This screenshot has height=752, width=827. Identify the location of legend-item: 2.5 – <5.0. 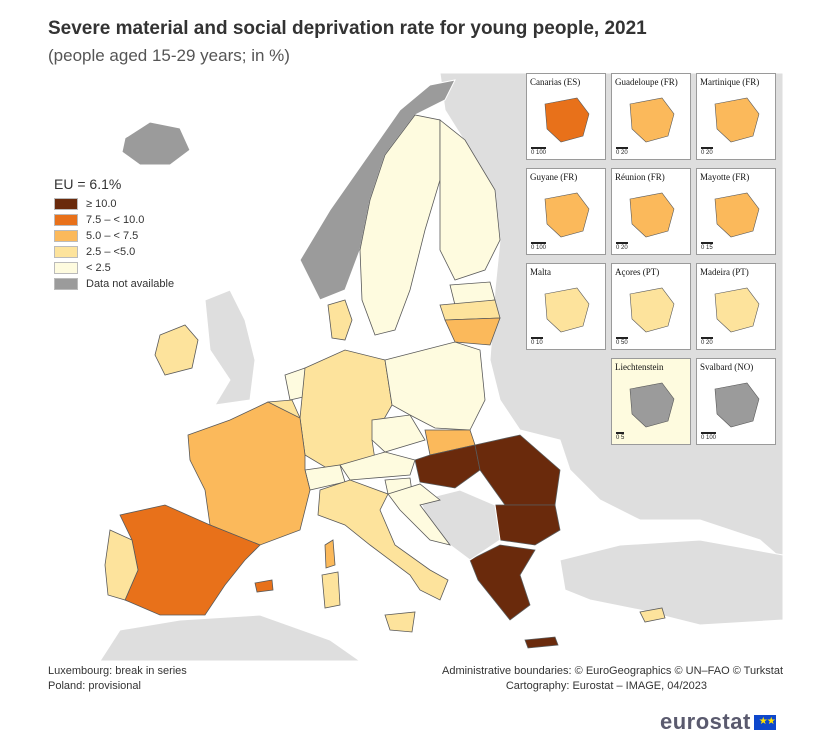
(114, 252).